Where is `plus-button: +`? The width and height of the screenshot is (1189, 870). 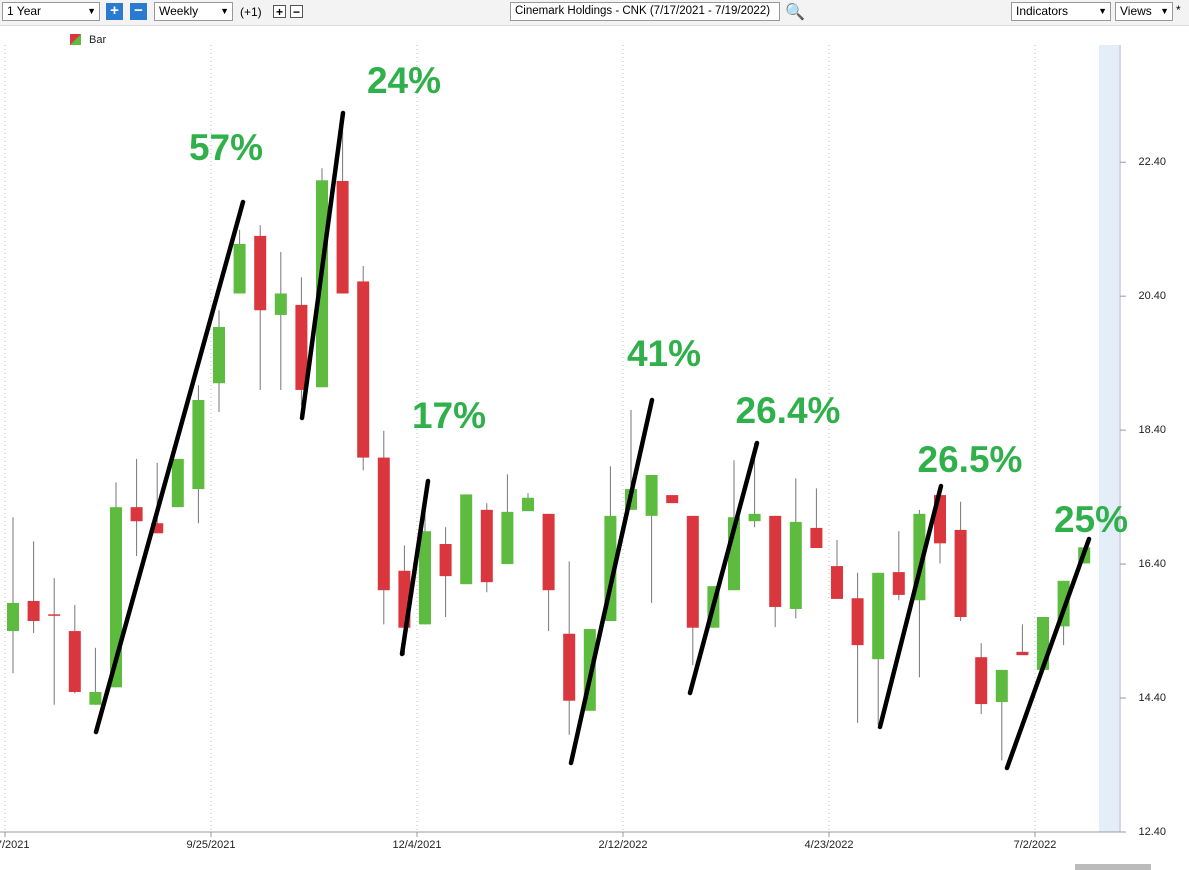 plus-button: + is located at coordinates (279, 11).